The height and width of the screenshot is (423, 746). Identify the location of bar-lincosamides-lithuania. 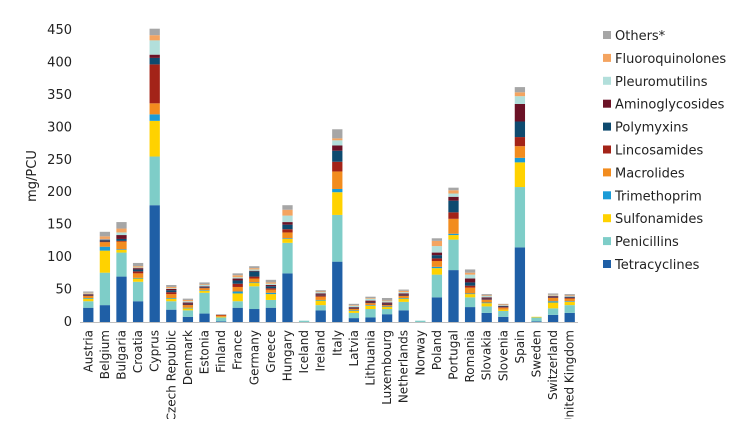
(370, 303).